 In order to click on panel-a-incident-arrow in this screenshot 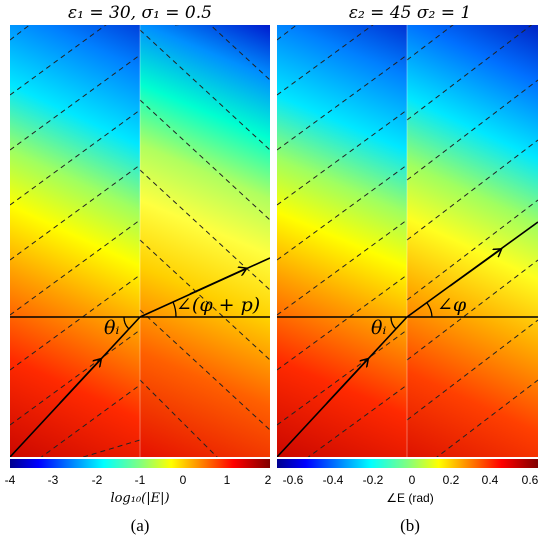, I will do `click(79, 382)`.